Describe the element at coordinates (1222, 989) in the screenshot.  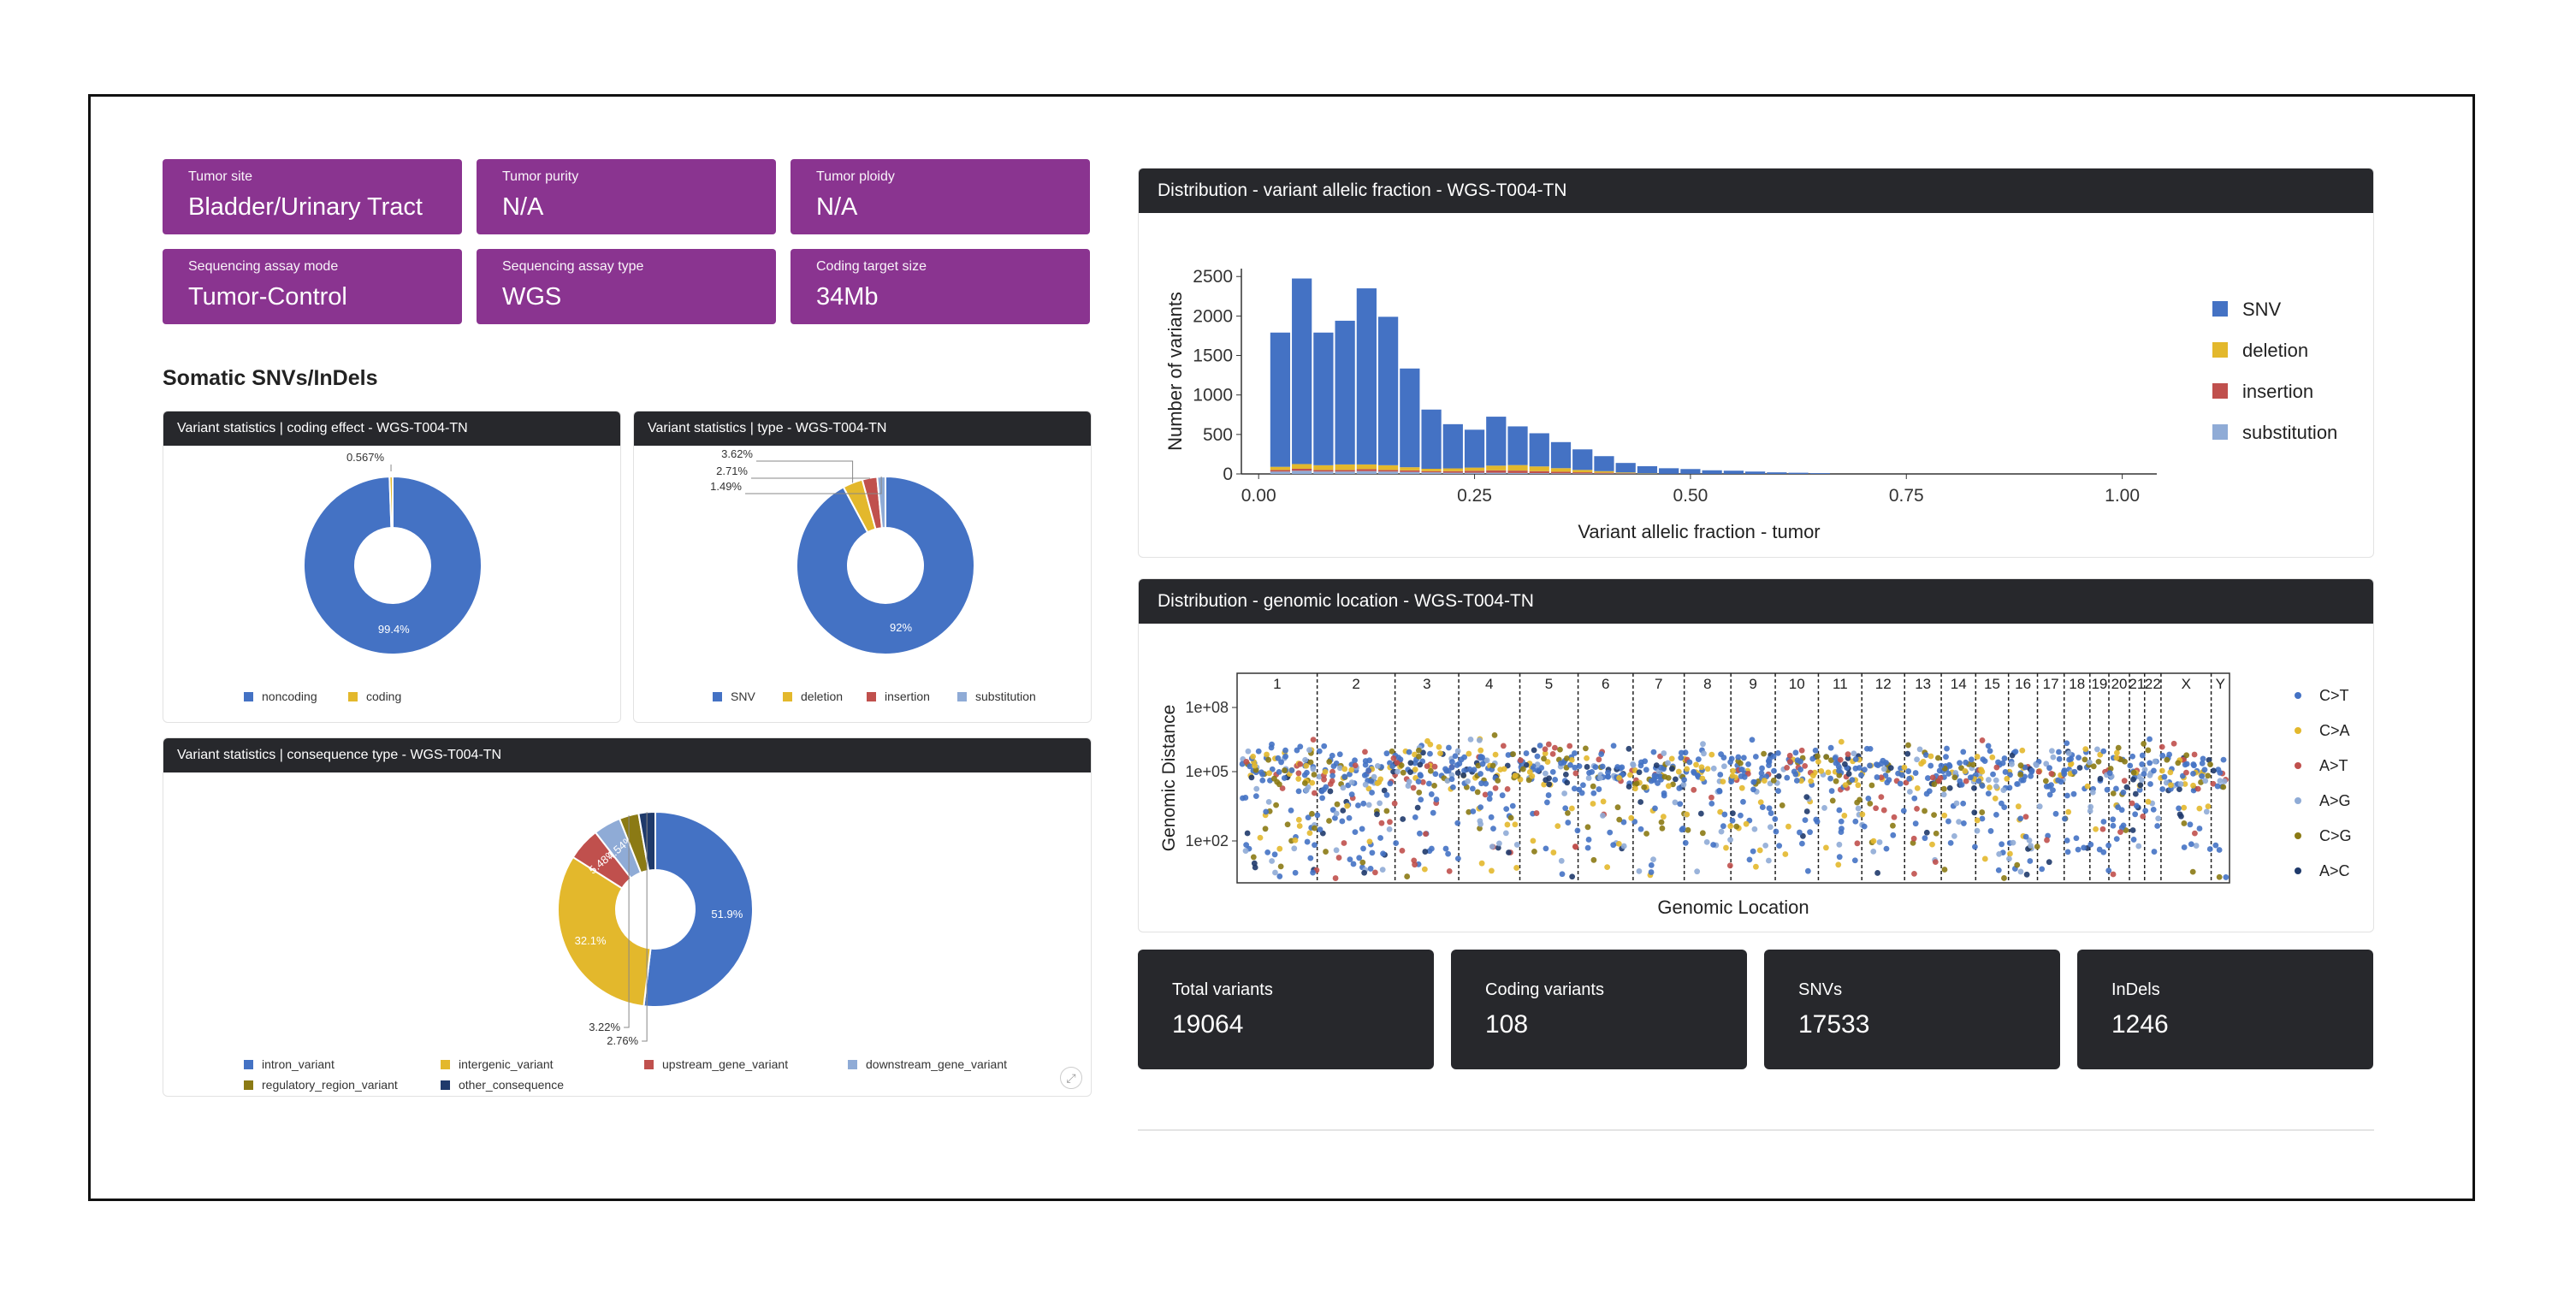
I see `stat-label: Total variants` at that location.